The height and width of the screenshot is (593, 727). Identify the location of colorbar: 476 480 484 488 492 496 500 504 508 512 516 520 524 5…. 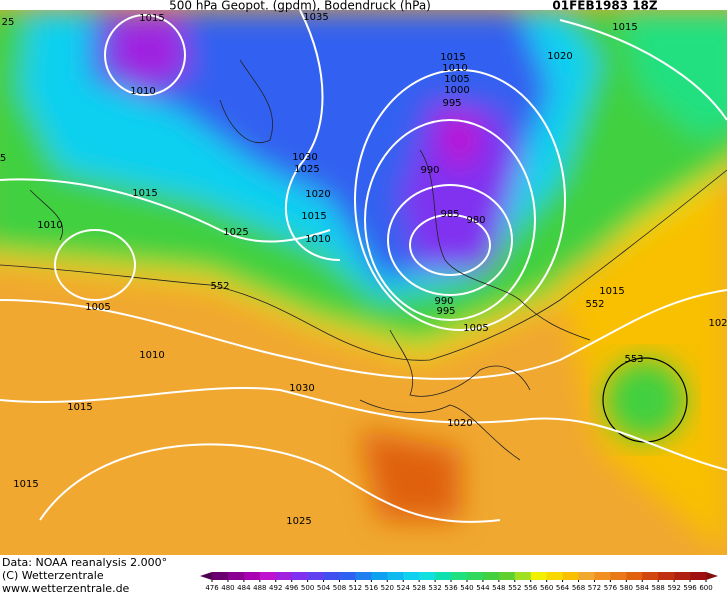
(459, 582).